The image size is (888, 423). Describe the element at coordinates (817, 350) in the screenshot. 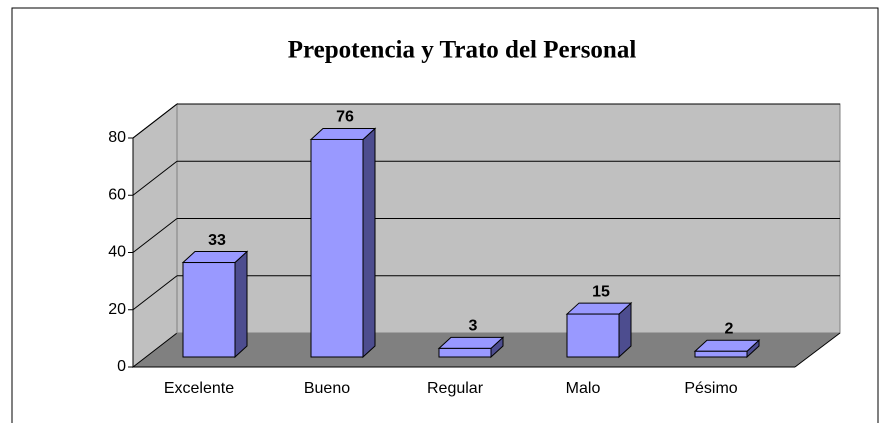

I see `floor-edge` at that location.